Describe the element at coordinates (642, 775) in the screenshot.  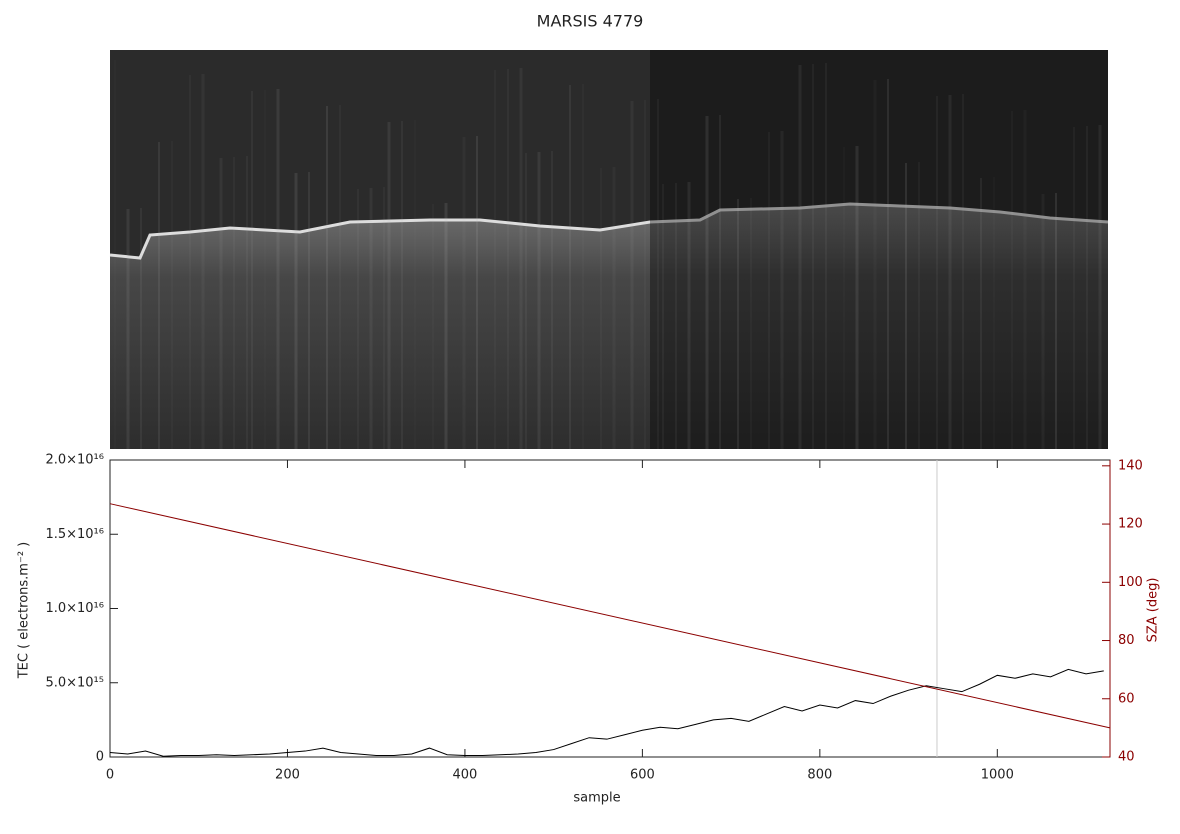
I see `x-tick-label: 600` at that location.